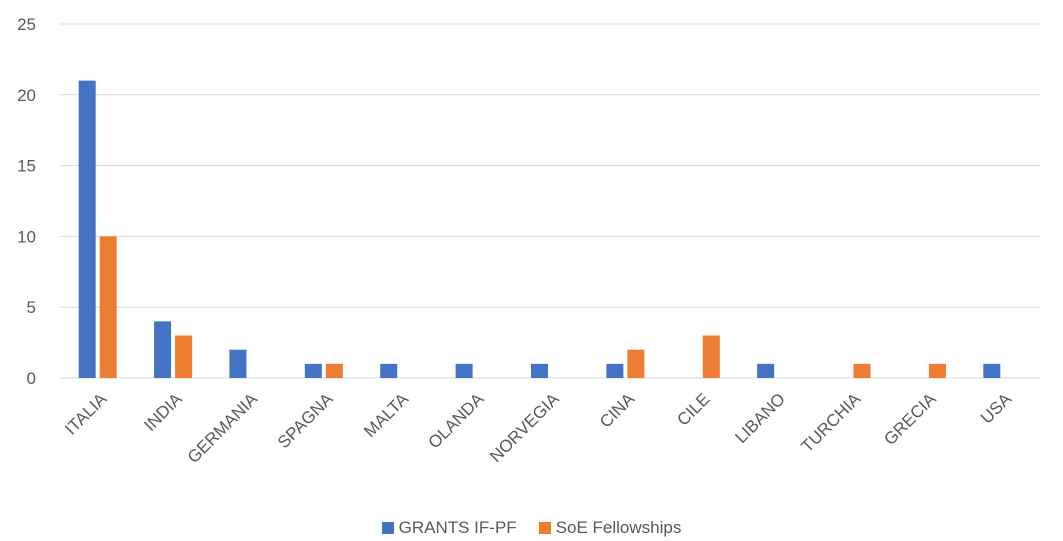 This screenshot has height=541, width=1063. What do you see at coordinates (636, 363) in the screenshot?
I see `bar-soe-cina` at bounding box center [636, 363].